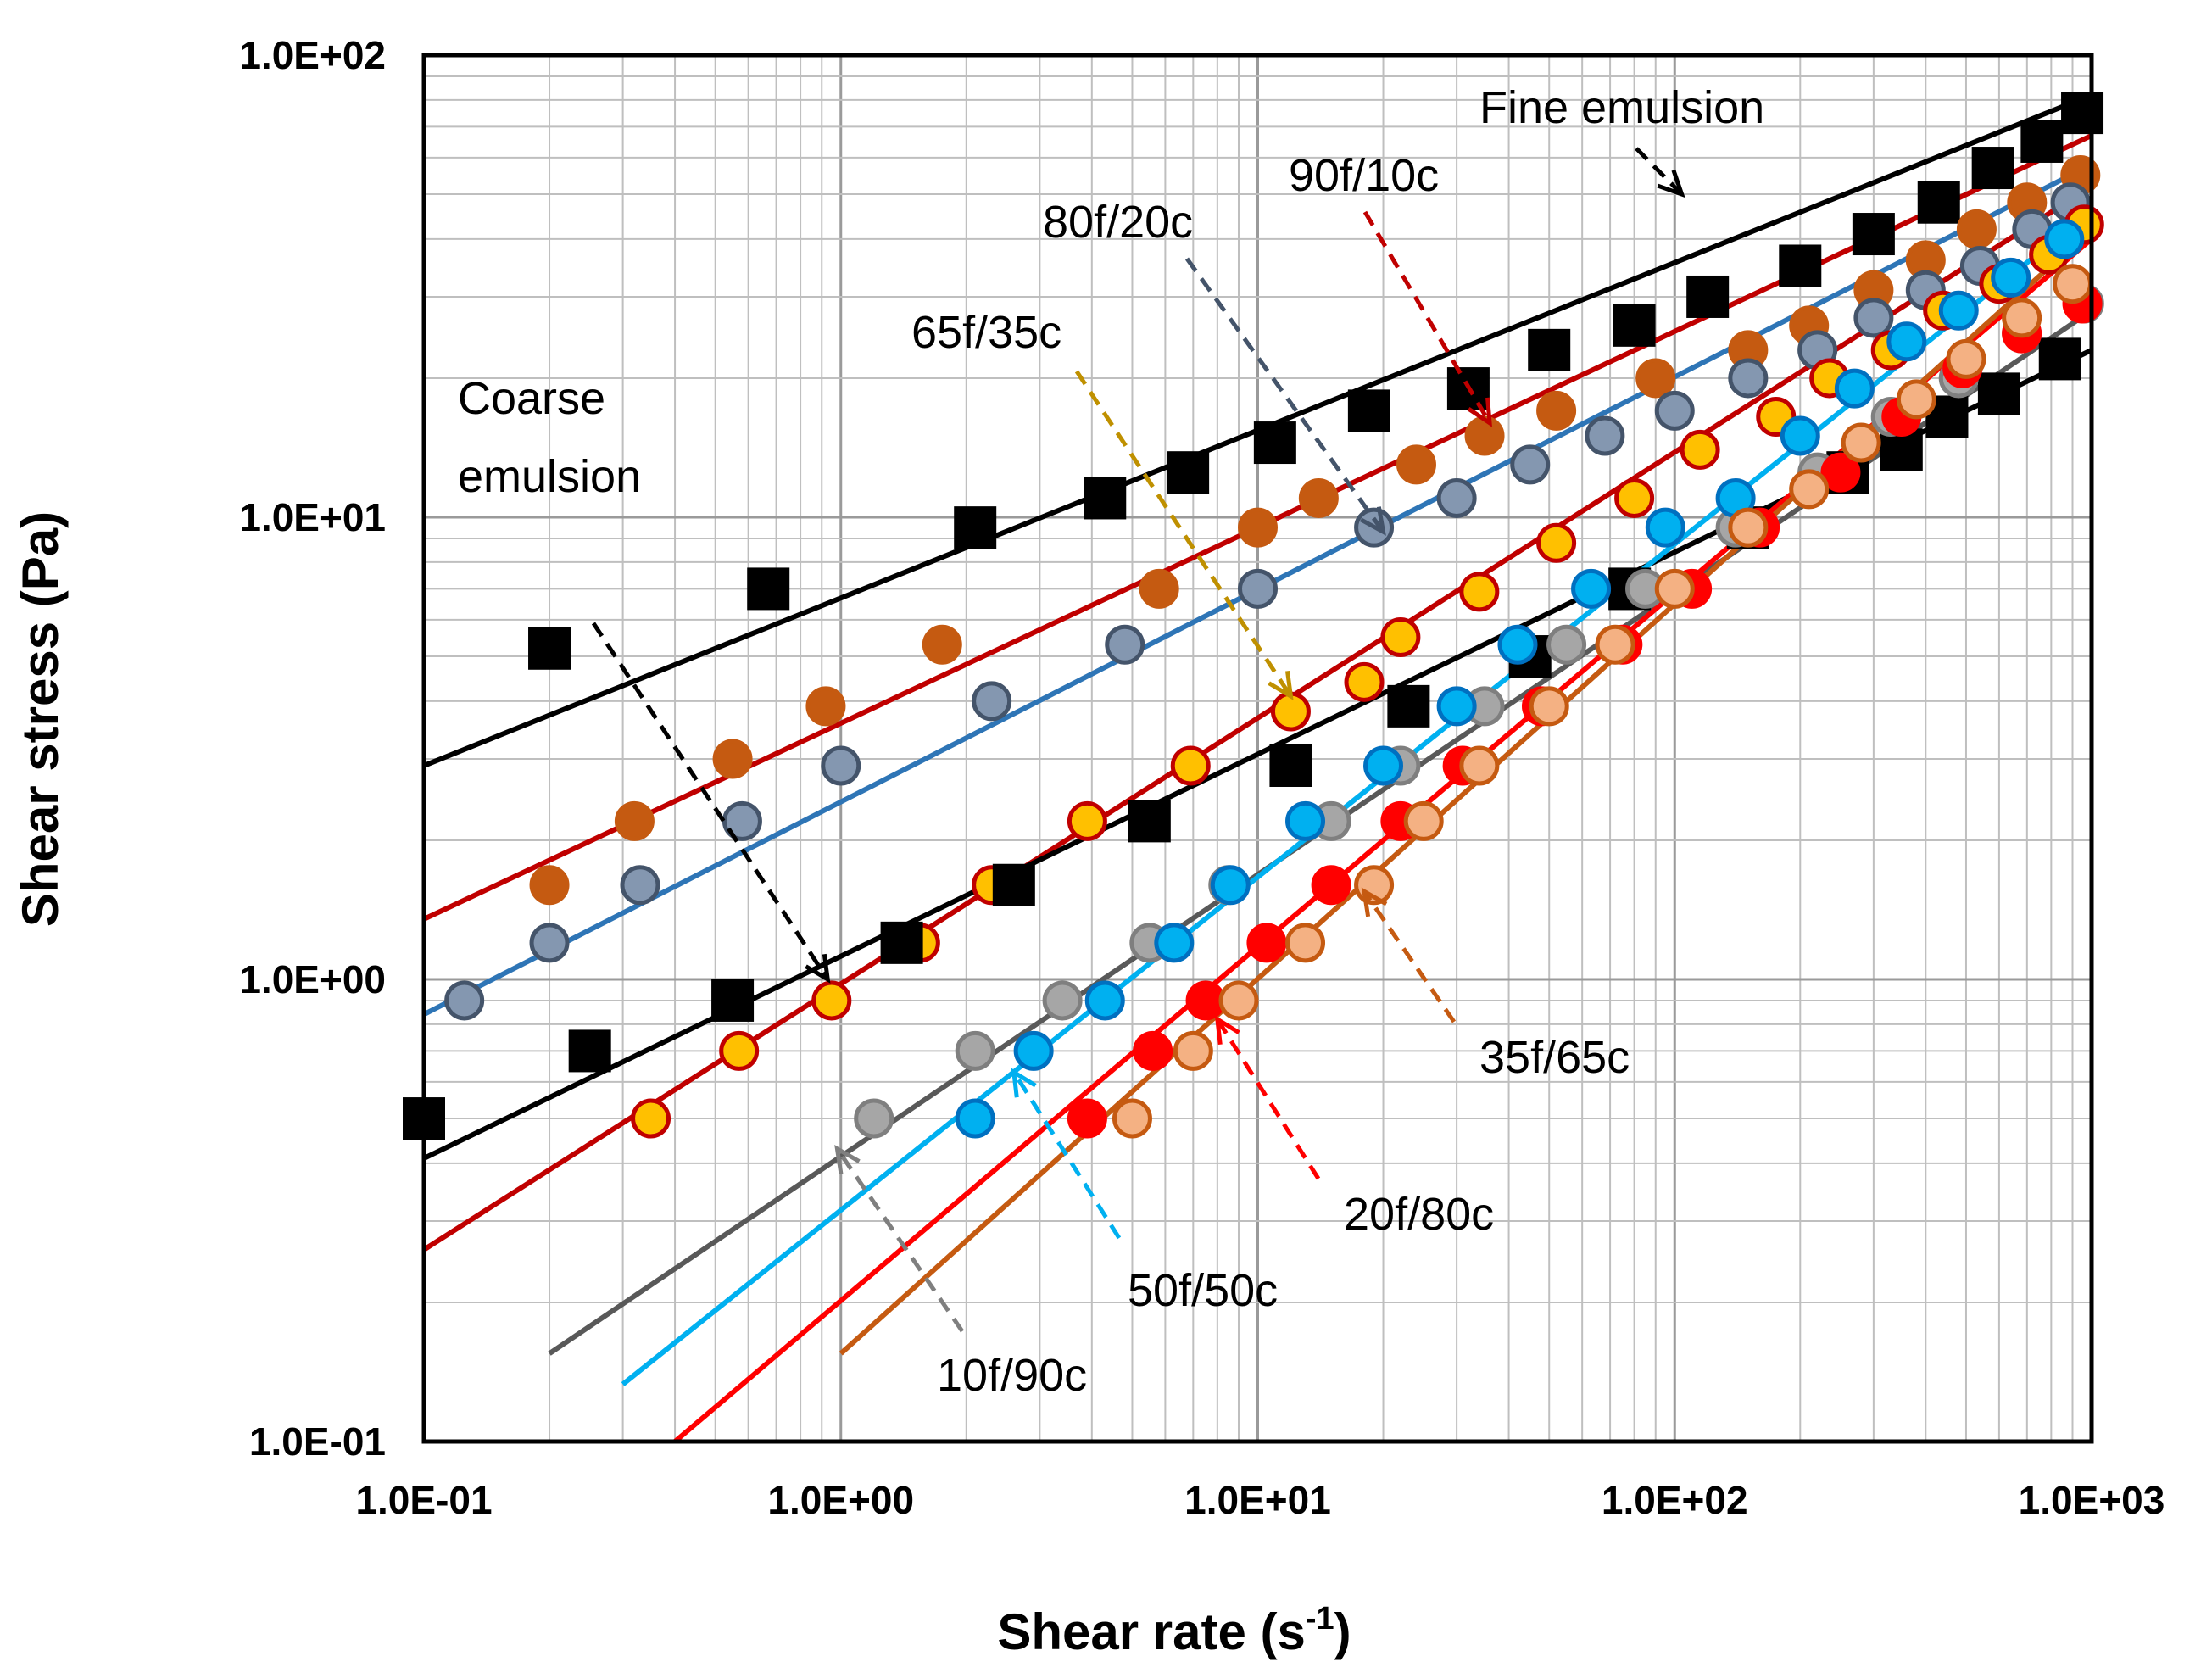 This screenshot has height=1673, width=2212. I want to click on y-tick-label: 1.0E-01, so click(317, 1441).